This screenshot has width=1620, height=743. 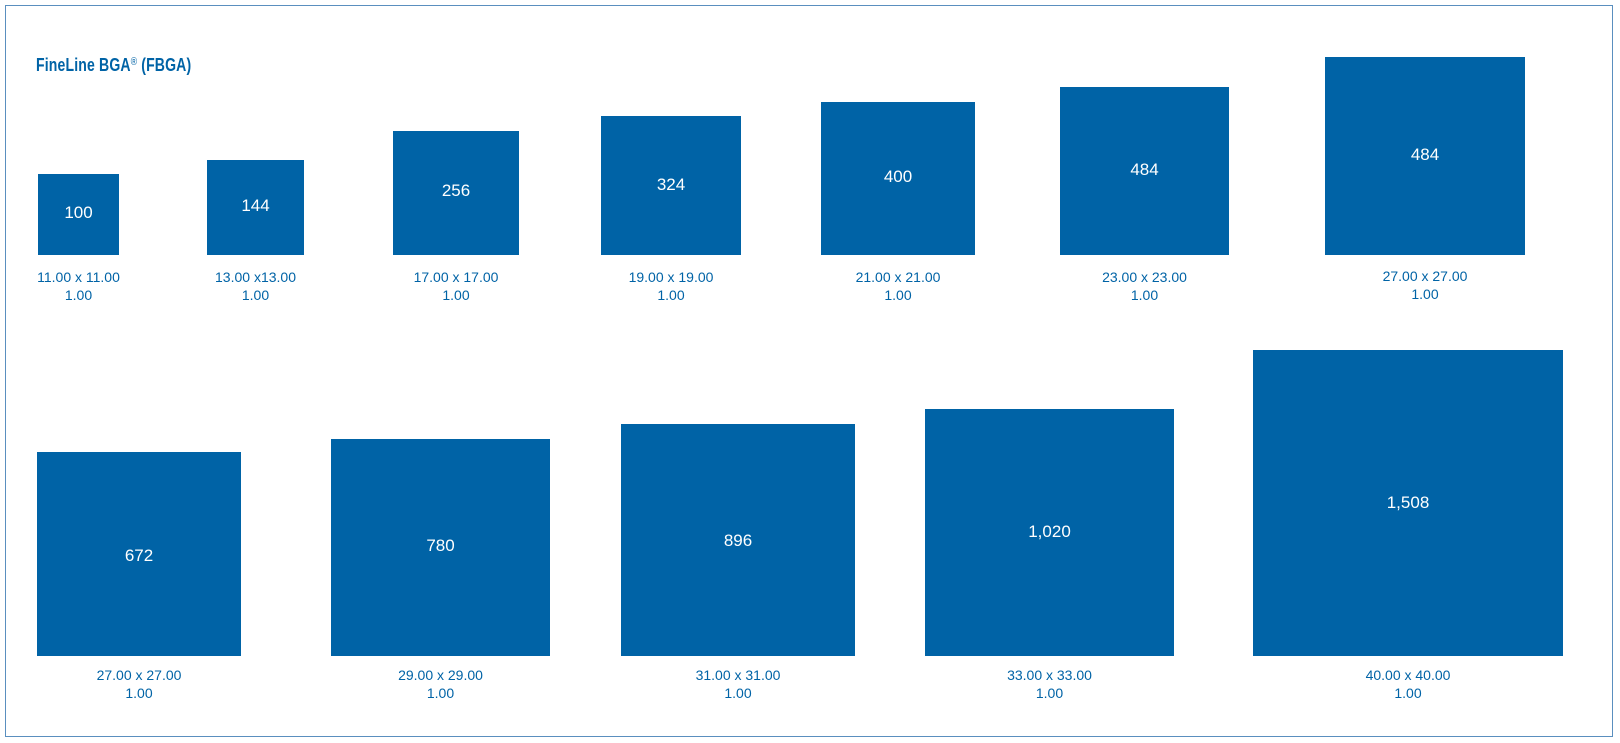 I want to click on ball-count-label: 324, so click(x=671, y=184).